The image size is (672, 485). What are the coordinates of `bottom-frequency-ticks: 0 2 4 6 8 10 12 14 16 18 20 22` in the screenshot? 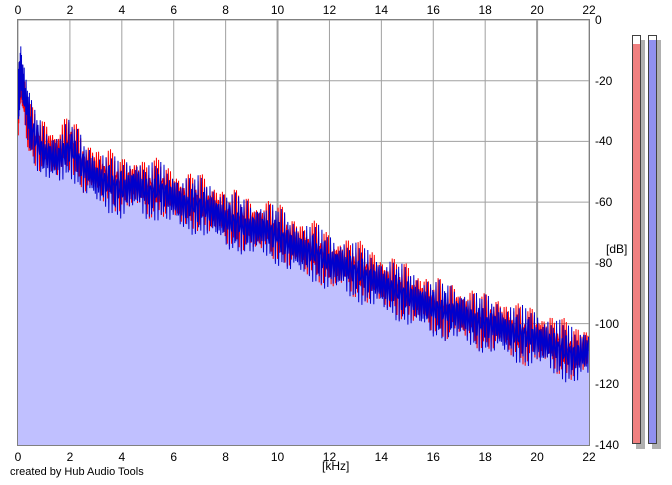 It's located at (300, 457).